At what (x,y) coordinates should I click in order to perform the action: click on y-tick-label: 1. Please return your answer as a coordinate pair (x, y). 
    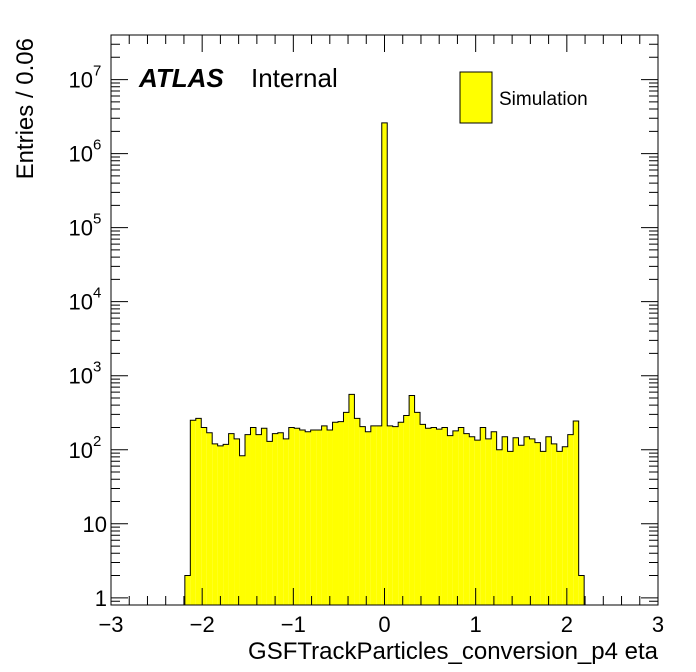
    Looking at the image, I should click on (101, 598).